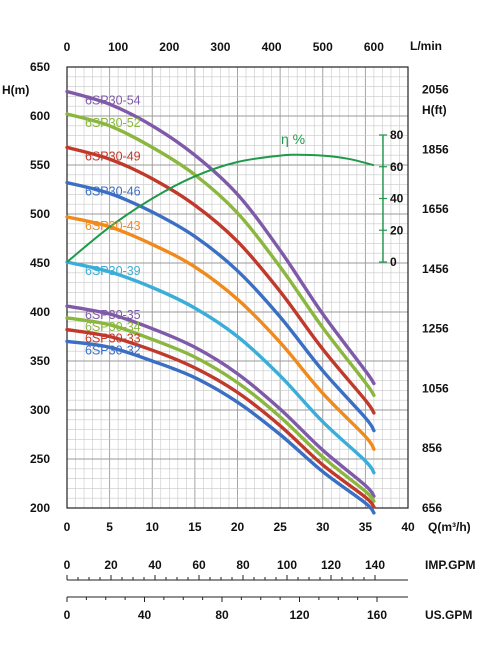 Image resolution: width=500 pixels, height=650 pixels. What do you see at coordinates (377, 615) in the screenshot?
I see `us-gpm-tick-label: 160` at bounding box center [377, 615].